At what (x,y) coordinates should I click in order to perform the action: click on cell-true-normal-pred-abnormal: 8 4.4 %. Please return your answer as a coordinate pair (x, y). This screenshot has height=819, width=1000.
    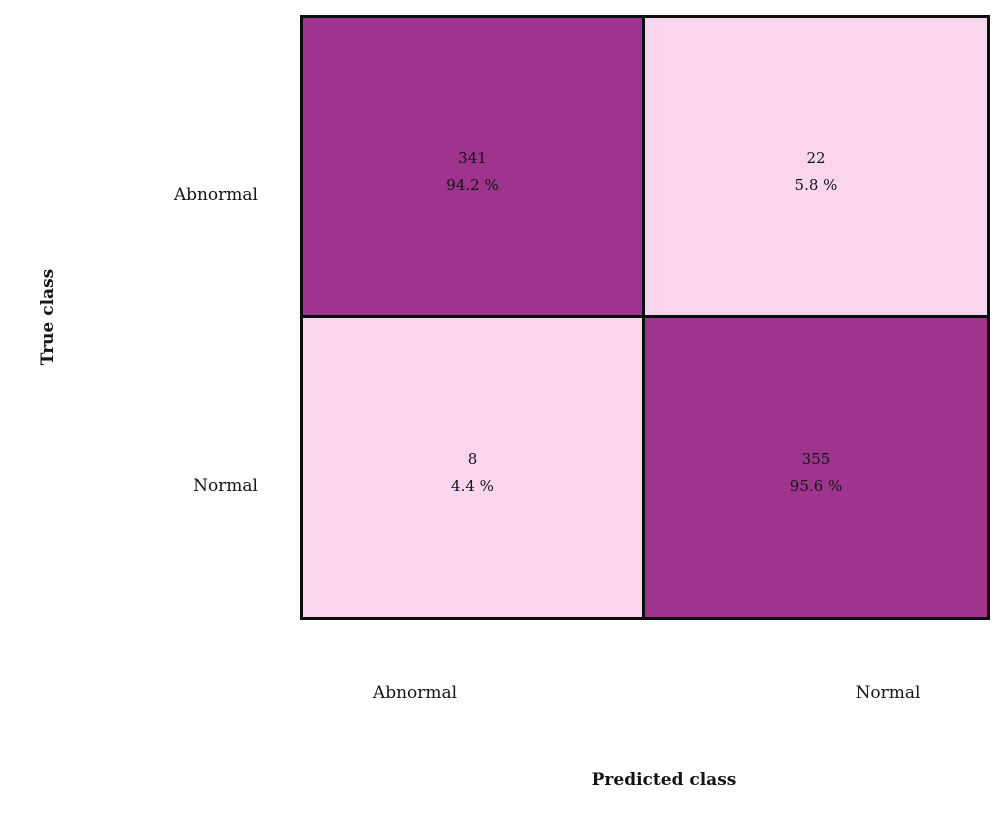
    Looking at the image, I should click on (474, 467).